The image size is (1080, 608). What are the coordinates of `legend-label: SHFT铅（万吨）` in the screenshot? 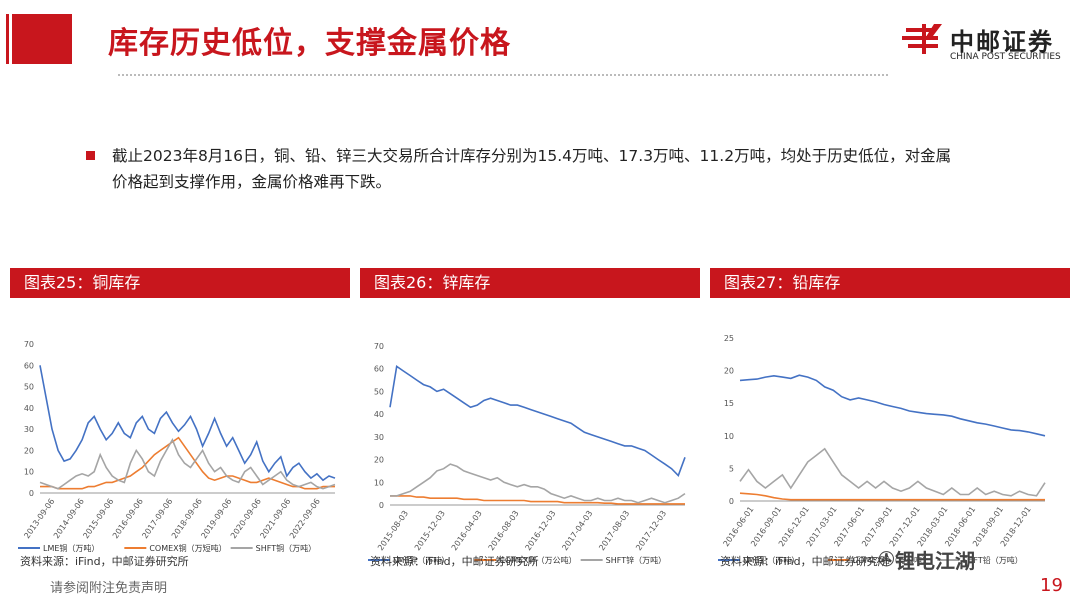 It's located at (992, 560).